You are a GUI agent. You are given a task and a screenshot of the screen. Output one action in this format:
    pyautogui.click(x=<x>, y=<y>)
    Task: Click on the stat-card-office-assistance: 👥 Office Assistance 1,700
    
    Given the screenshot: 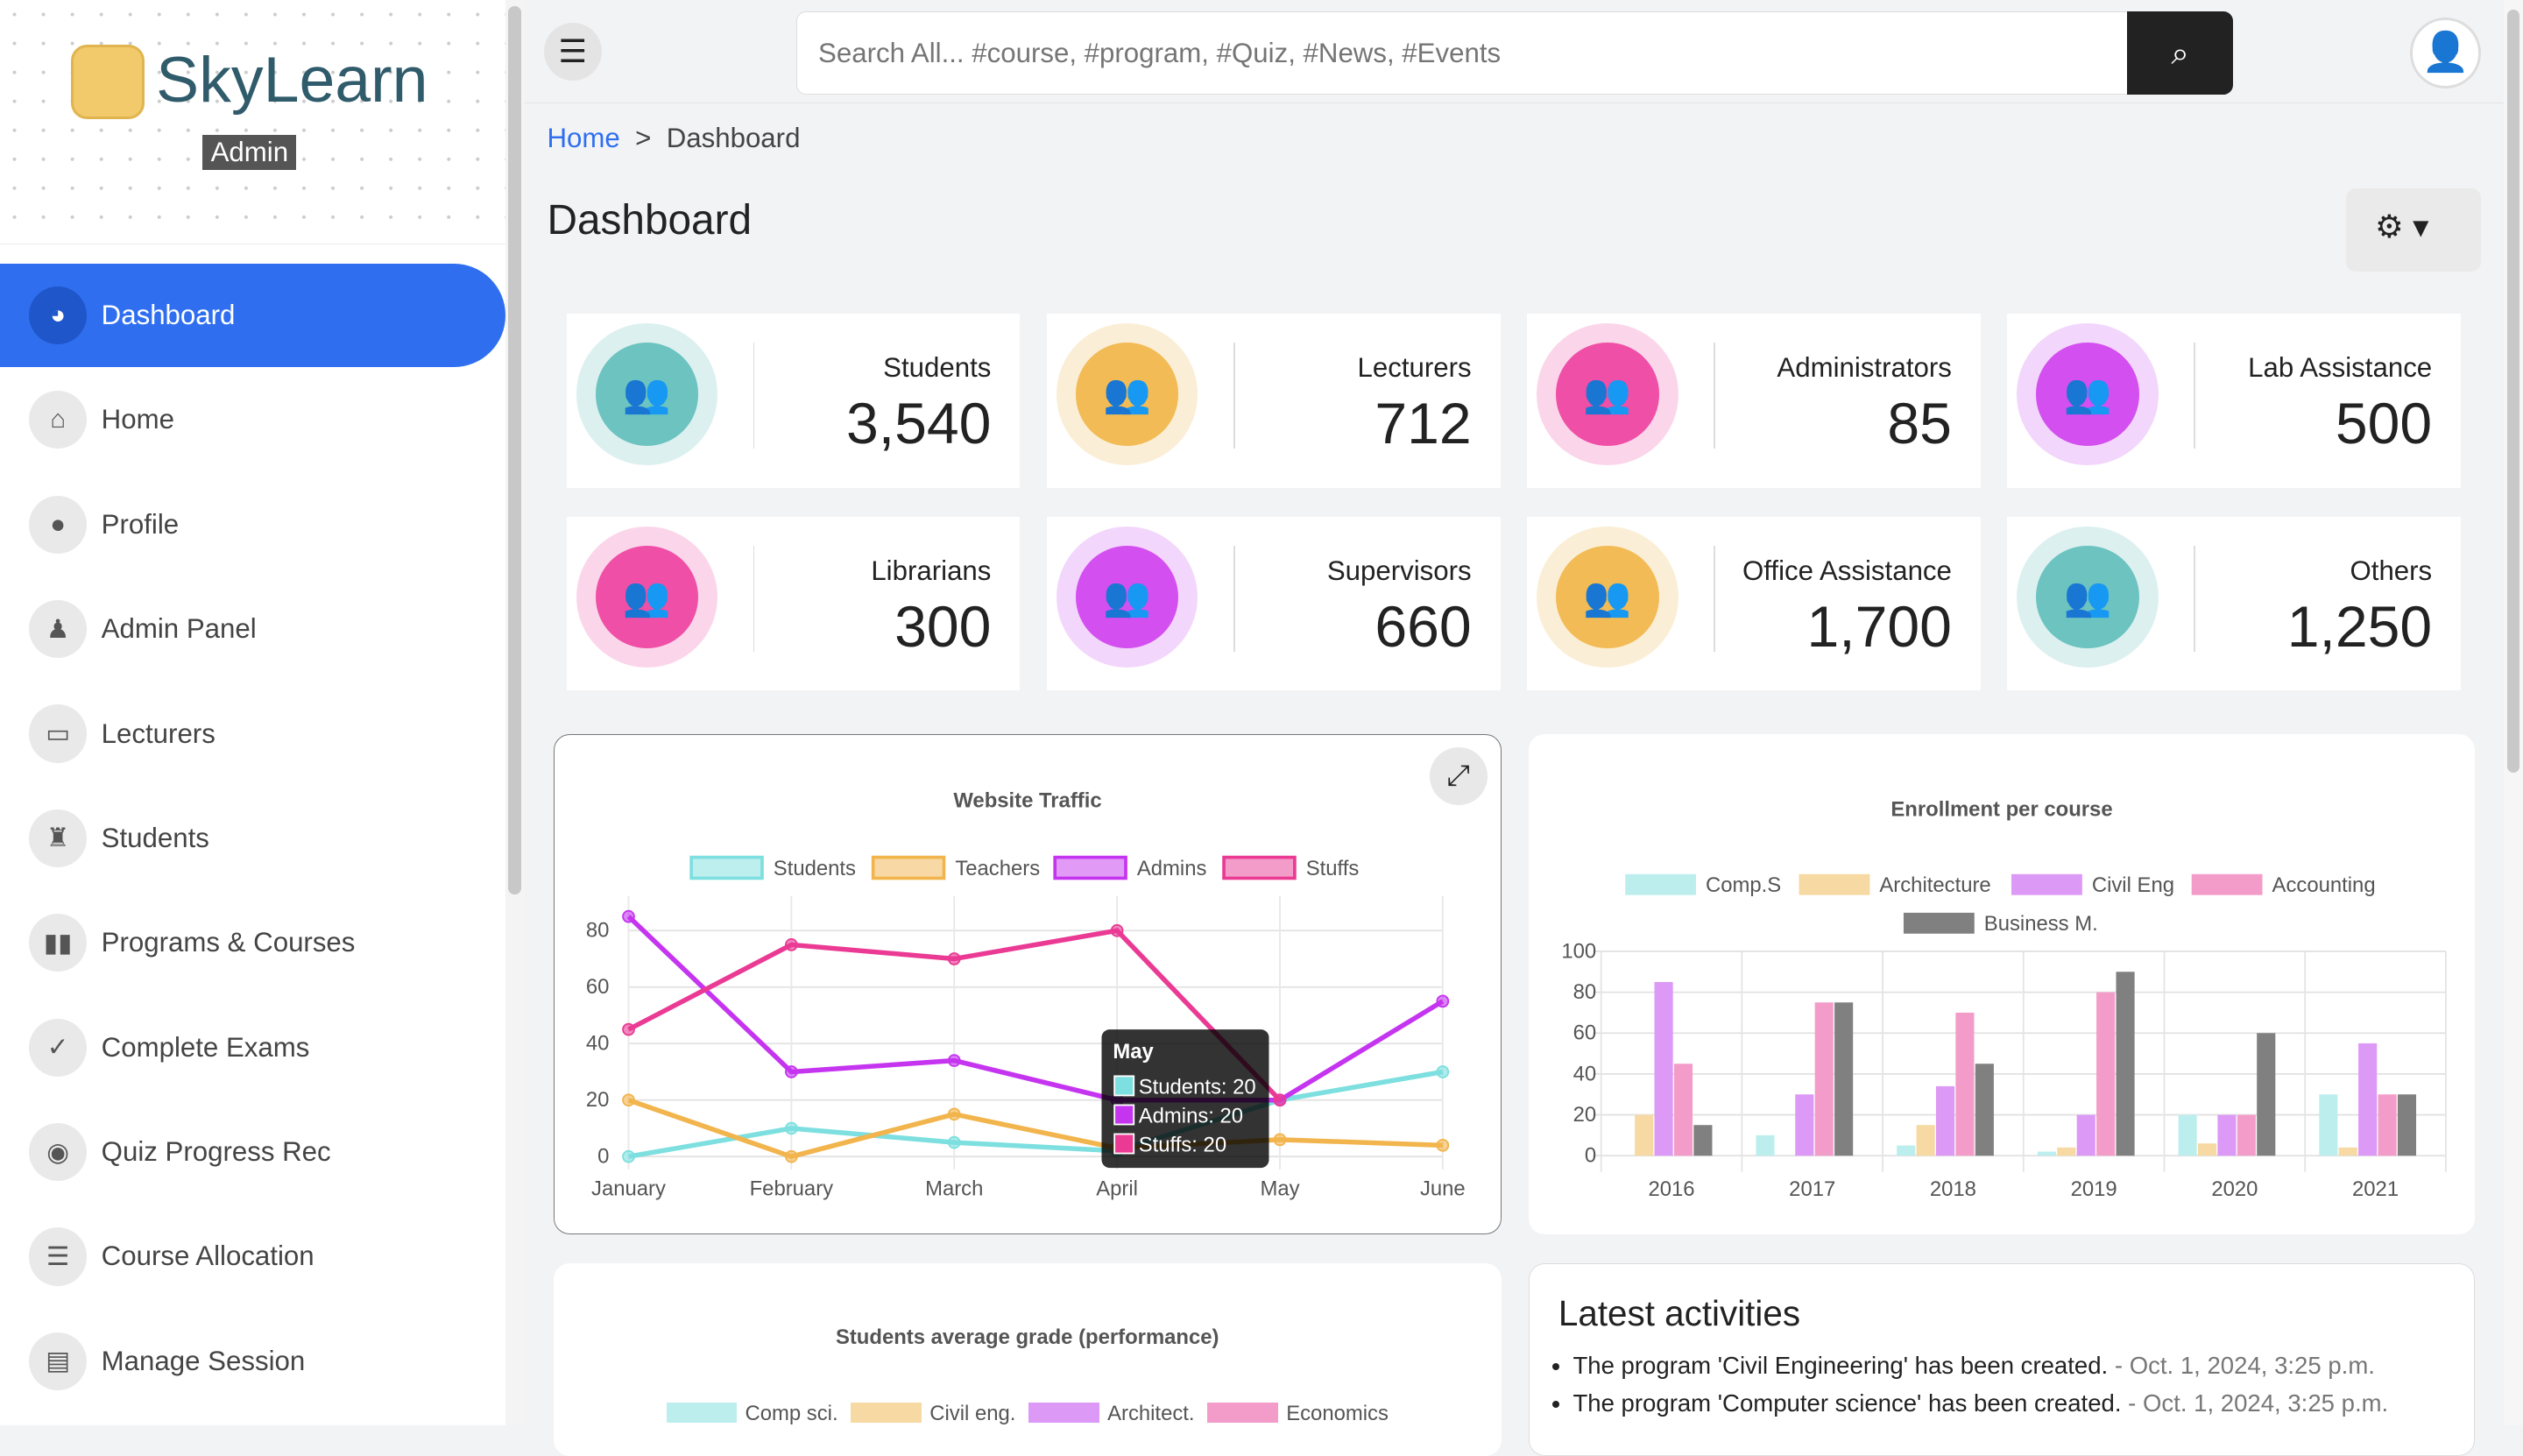 What is the action you would take?
    pyautogui.click(x=1754, y=603)
    